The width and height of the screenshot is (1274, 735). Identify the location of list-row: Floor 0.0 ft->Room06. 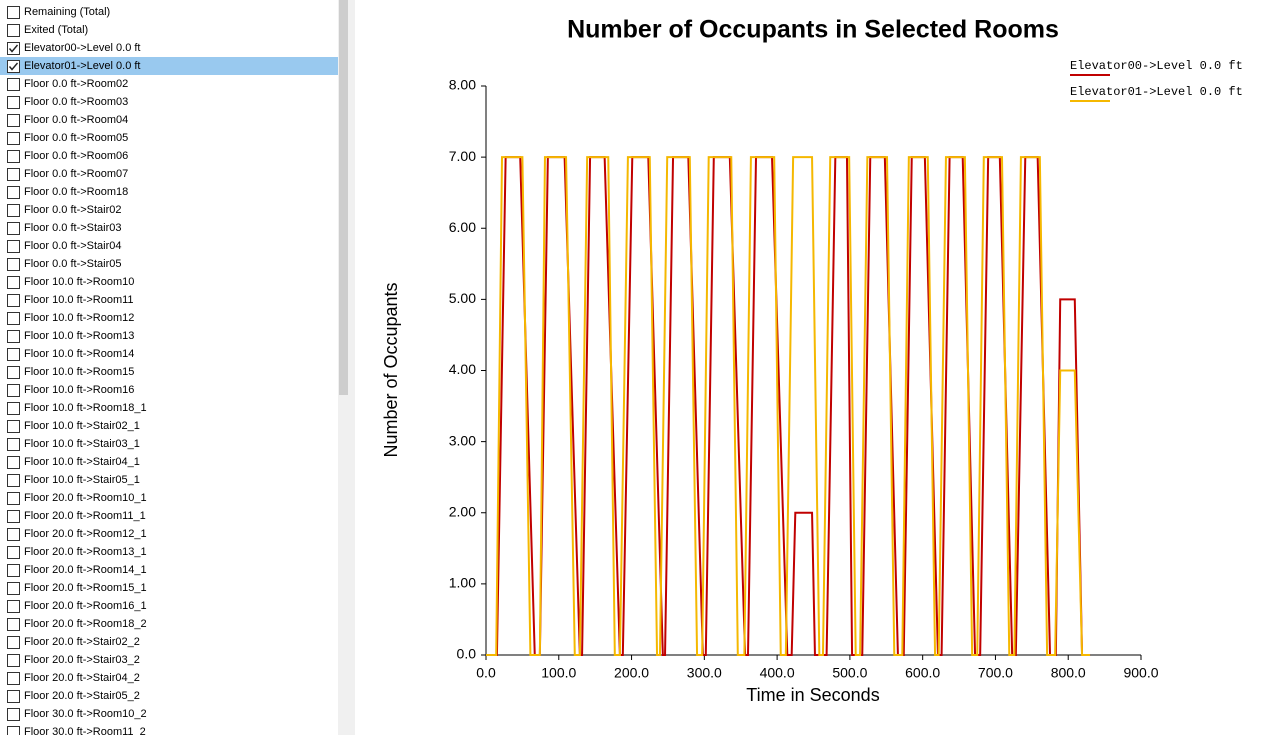
(169, 156).